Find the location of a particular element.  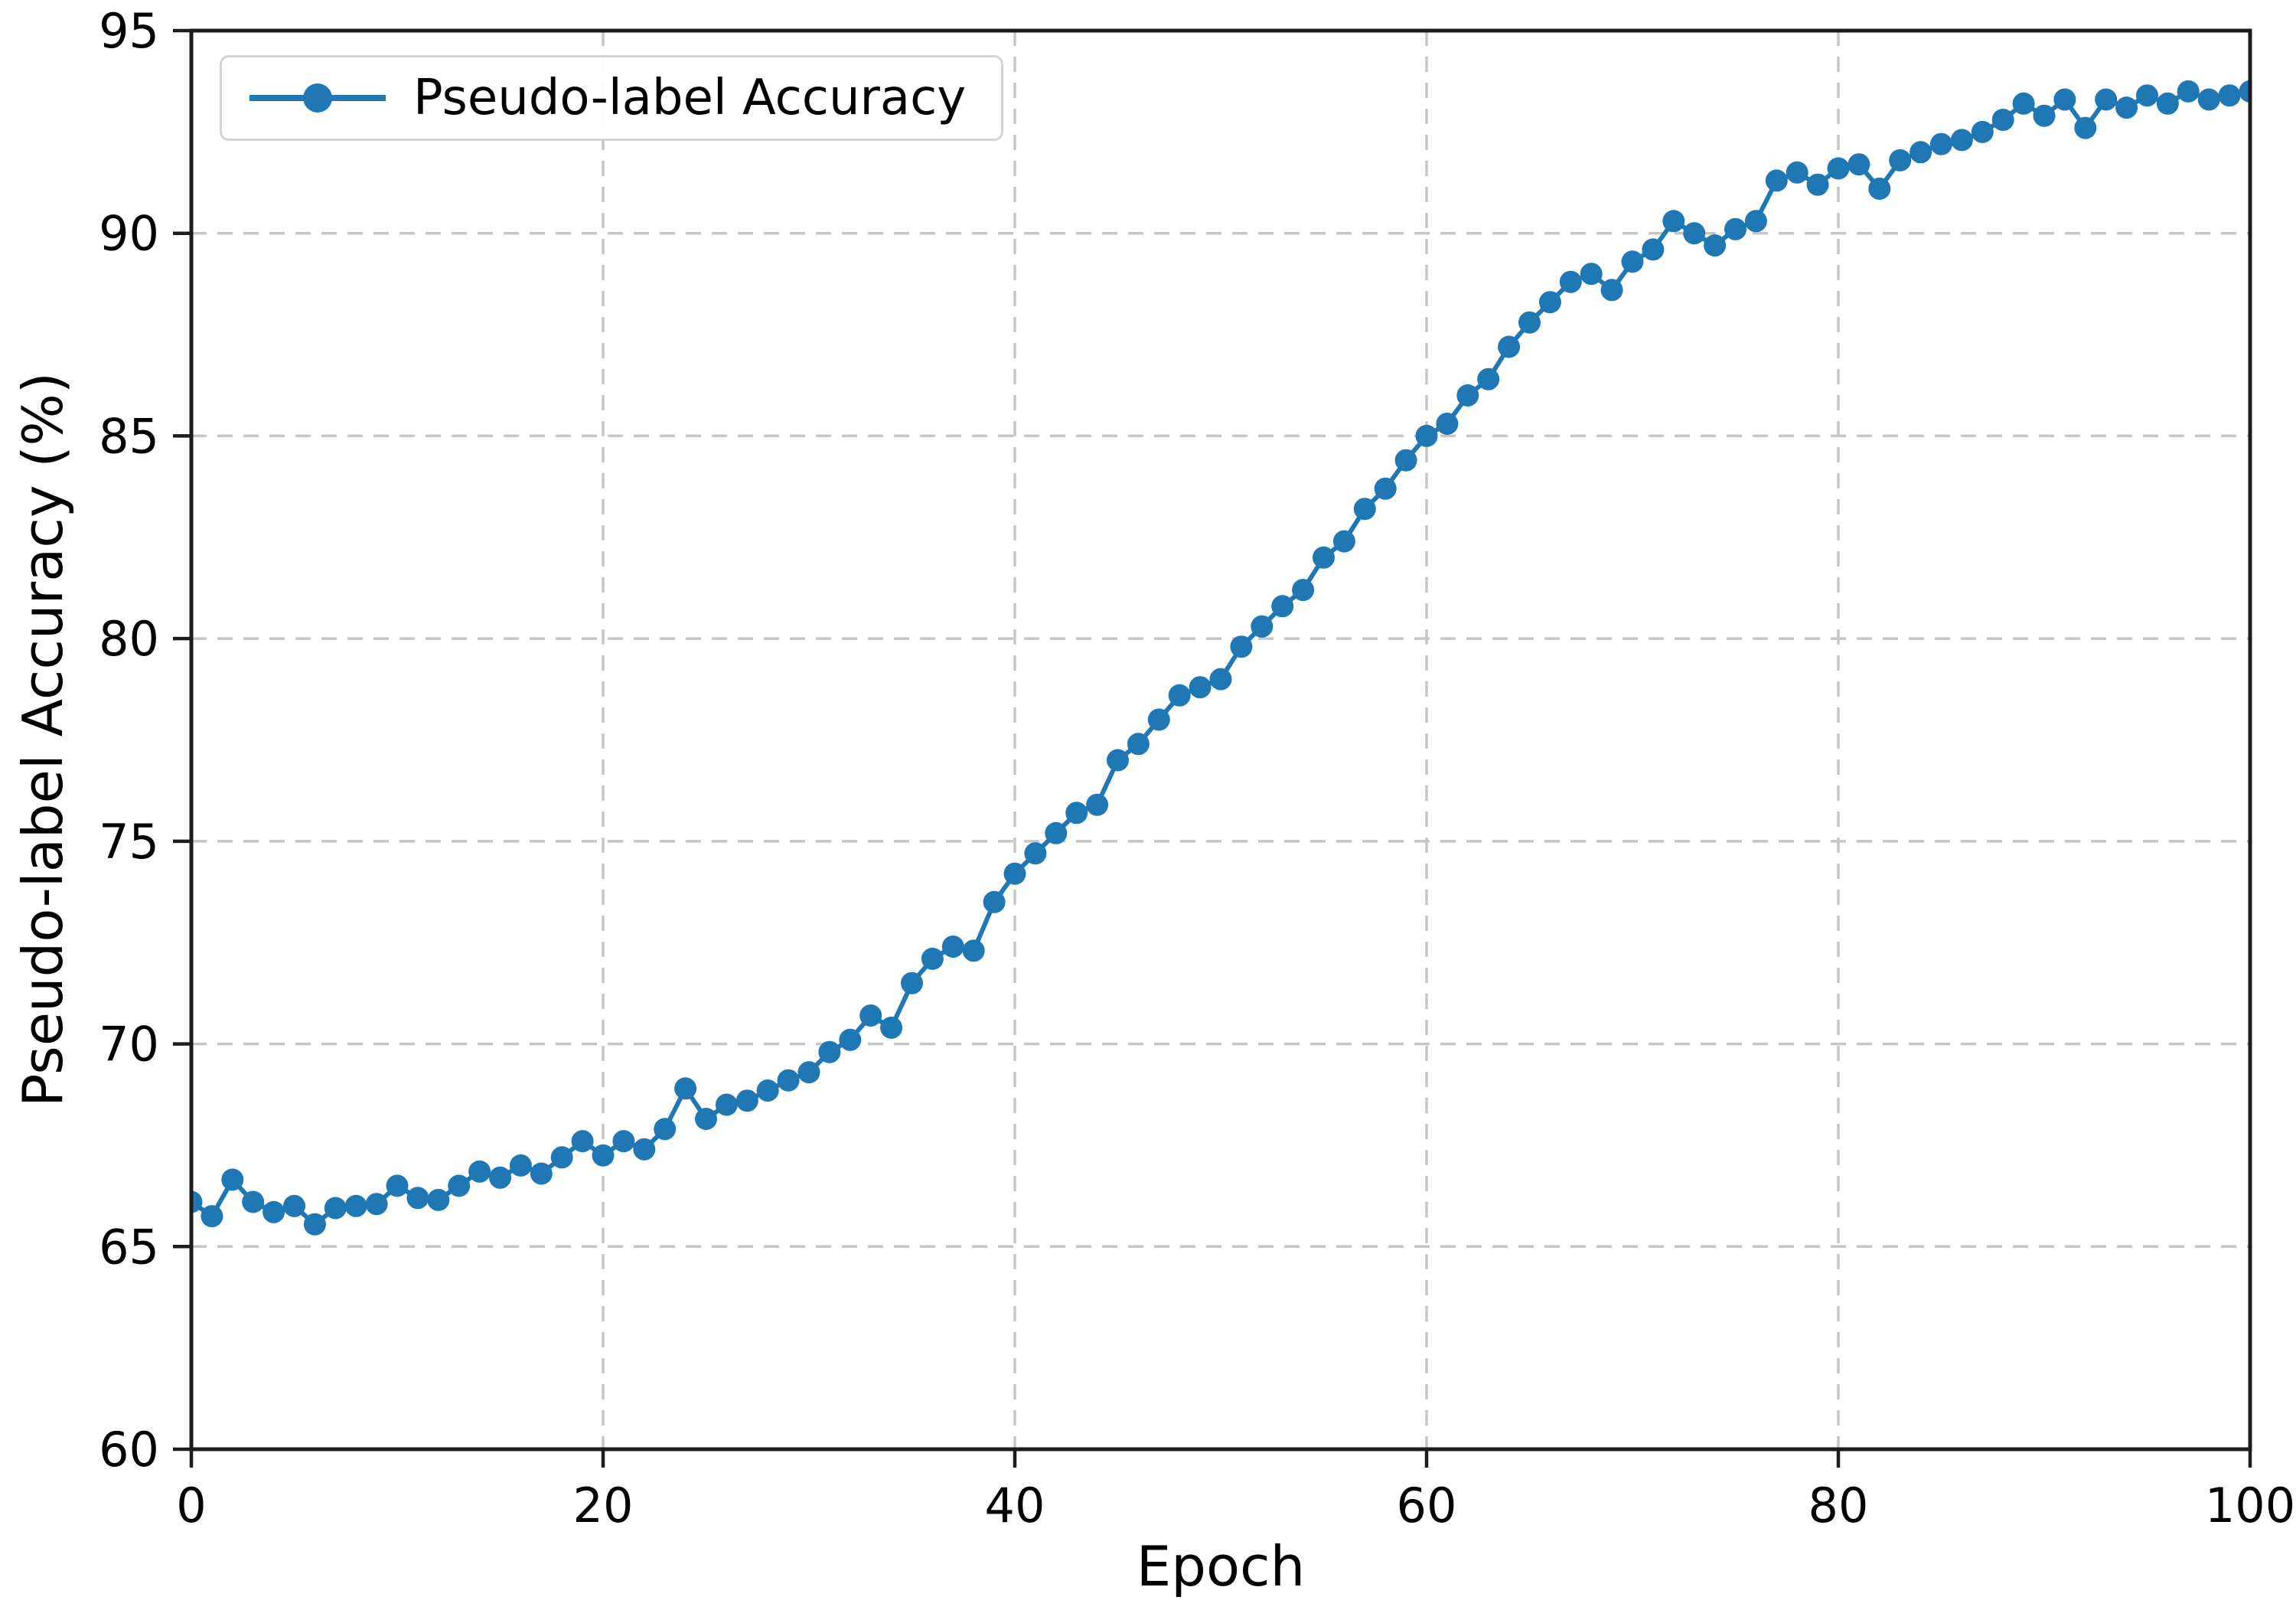

legend-marker-icon is located at coordinates (317, 98).